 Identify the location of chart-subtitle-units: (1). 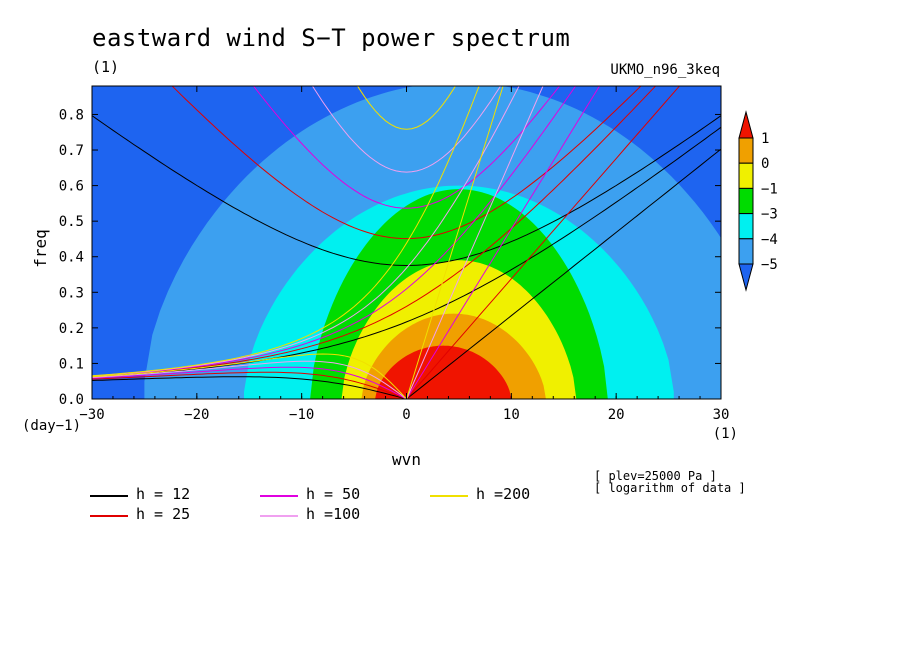
(106, 67).